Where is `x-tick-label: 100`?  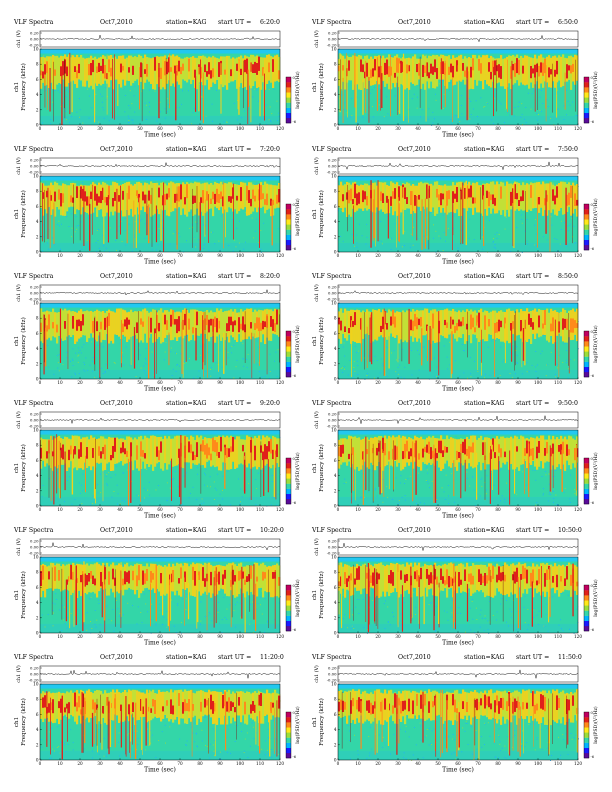 x-tick-label: 100 is located at coordinates (538, 128).